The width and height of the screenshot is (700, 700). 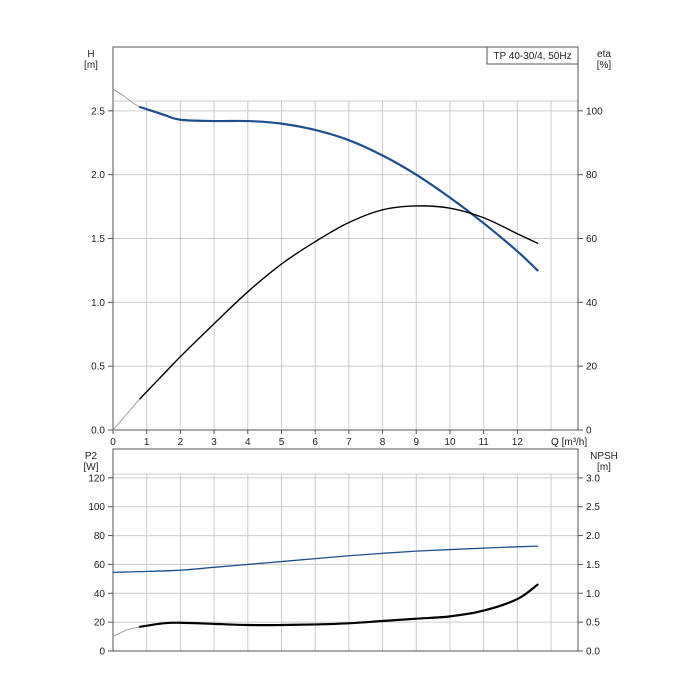 I want to click on y-left-tick-label: 0.5, so click(x=98, y=367).